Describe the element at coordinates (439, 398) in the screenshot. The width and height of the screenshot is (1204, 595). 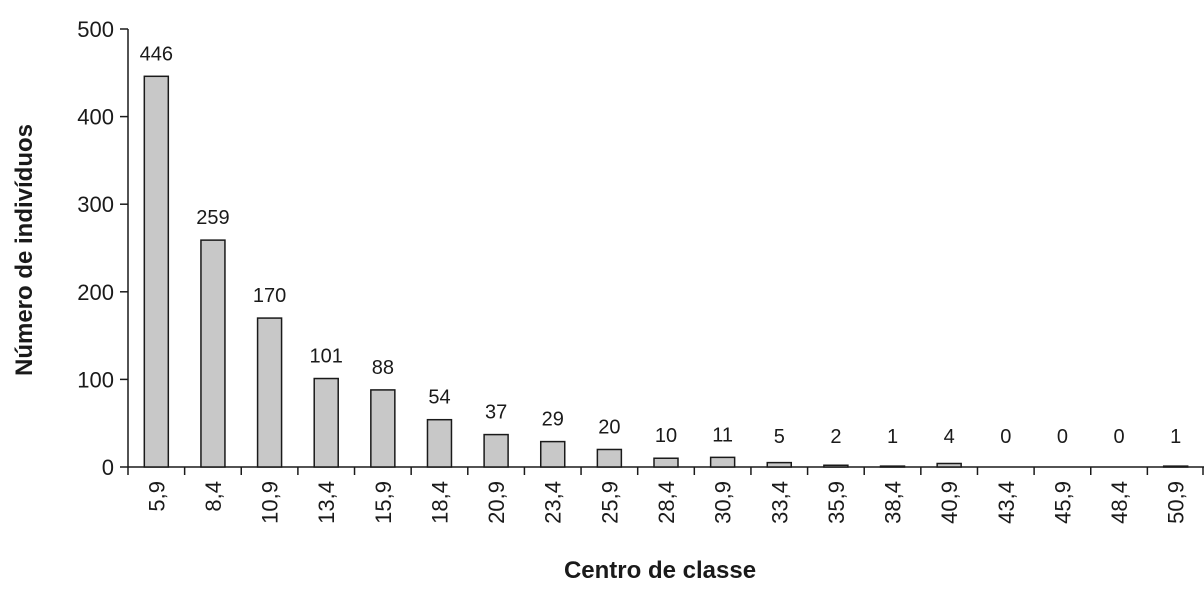
I see `bar-value-label: 54` at that location.